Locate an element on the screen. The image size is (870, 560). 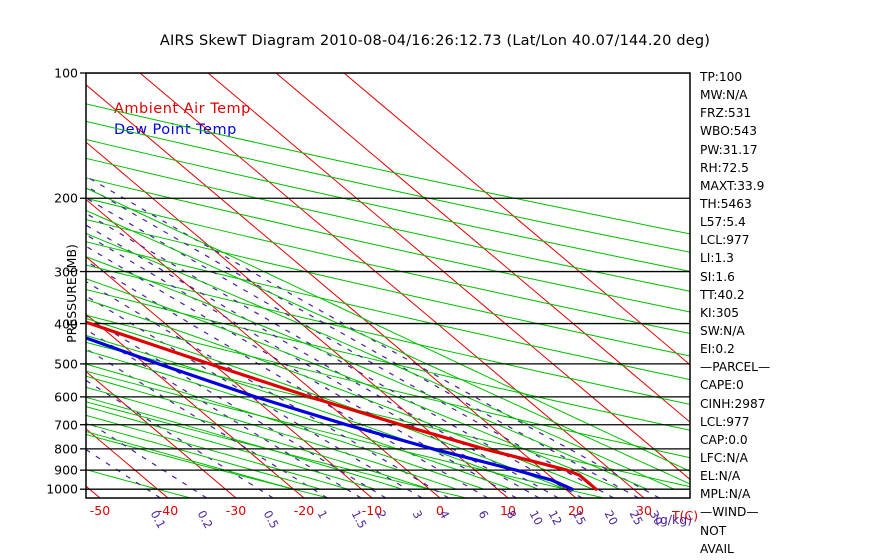
stat-item: L57:5.4 is located at coordinates (723, 222).